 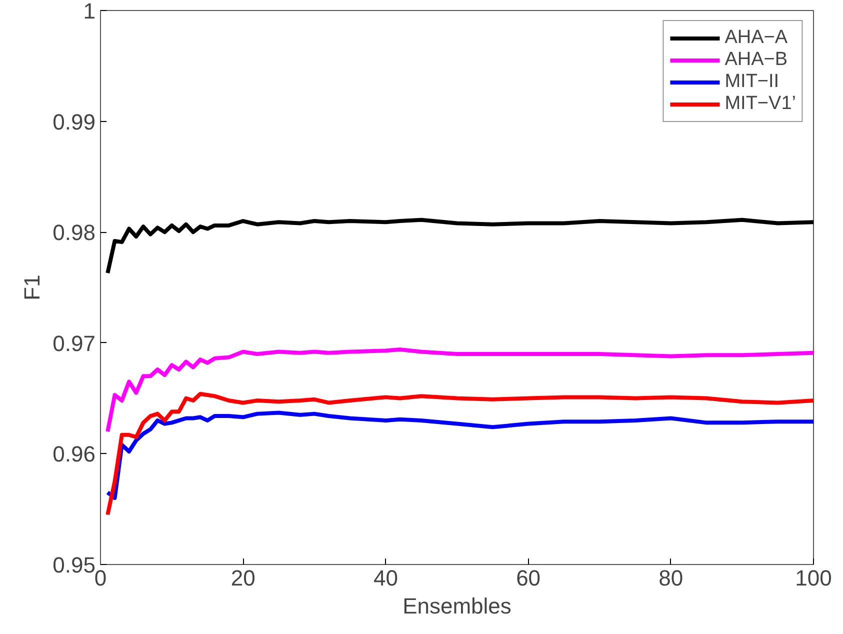 What do you see at coordinates (74, 343) in the screenshot?
I see `y-tick-label: 0.97` at bounding box center [74, 343].